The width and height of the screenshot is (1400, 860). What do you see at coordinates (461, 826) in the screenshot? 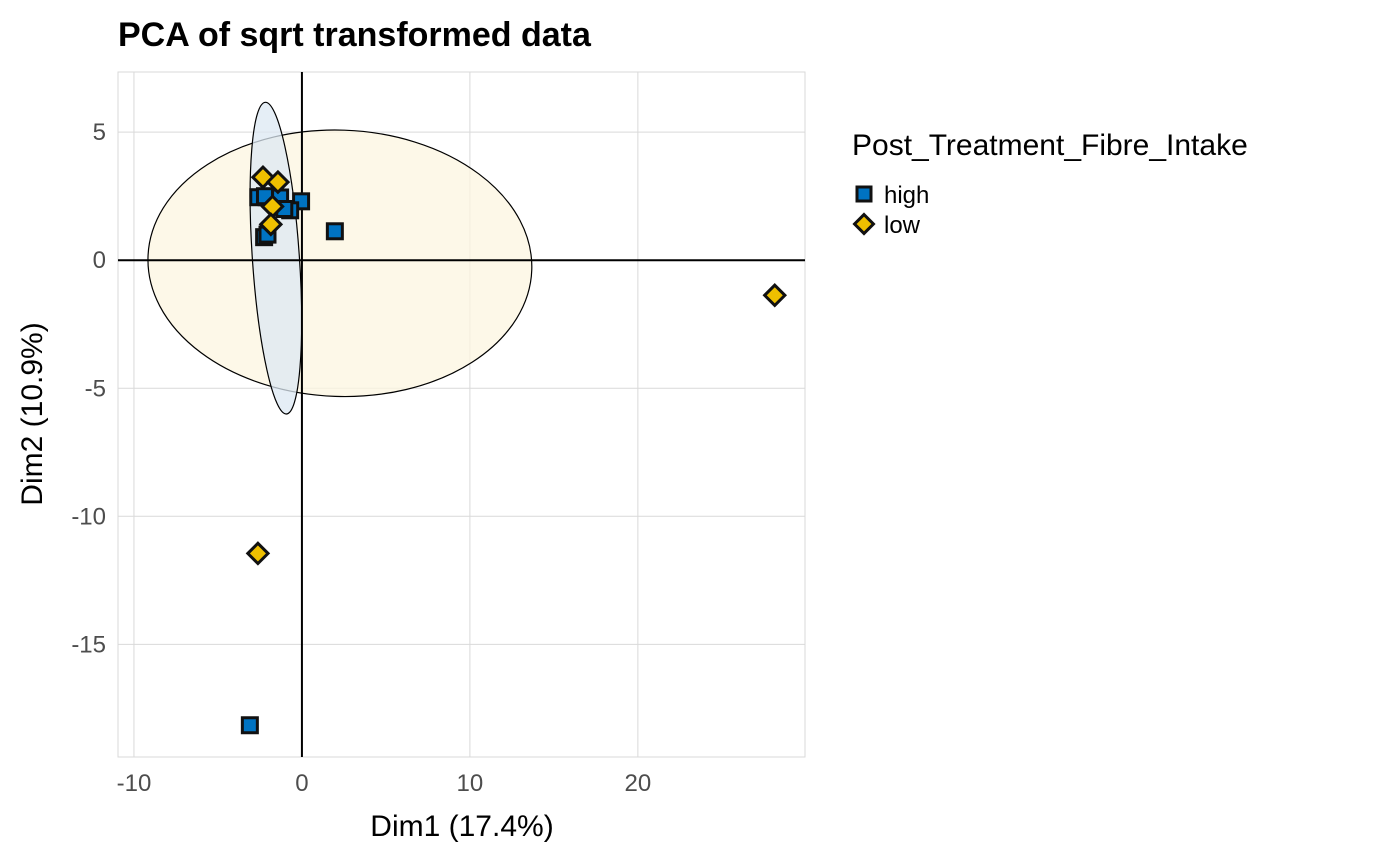
I see `x-axis-label: Dim1 (17.4%)` at bounding box center [461, 826].